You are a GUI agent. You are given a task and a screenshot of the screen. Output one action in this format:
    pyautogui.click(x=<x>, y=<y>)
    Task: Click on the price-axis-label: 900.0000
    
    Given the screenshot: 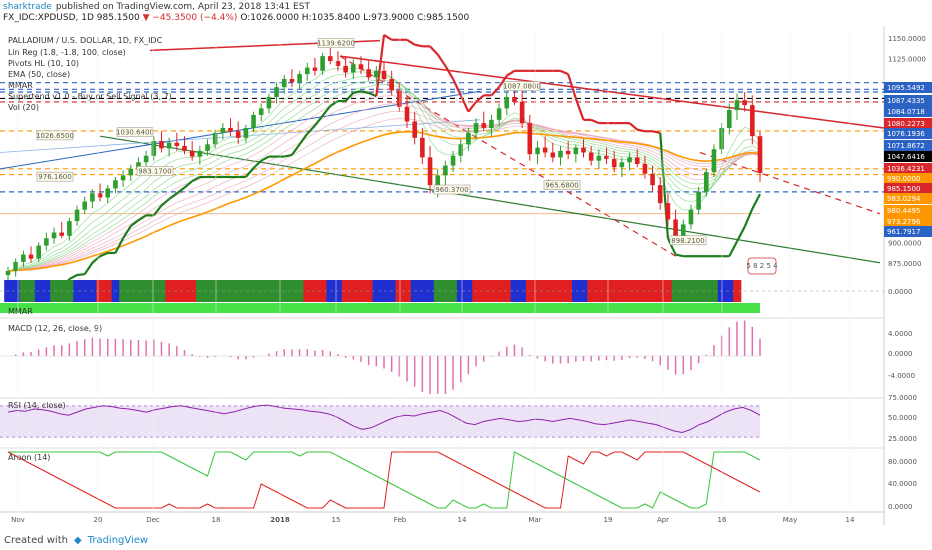 What is the action you would take?
    pyautogui.click(x=904, y=243)
    